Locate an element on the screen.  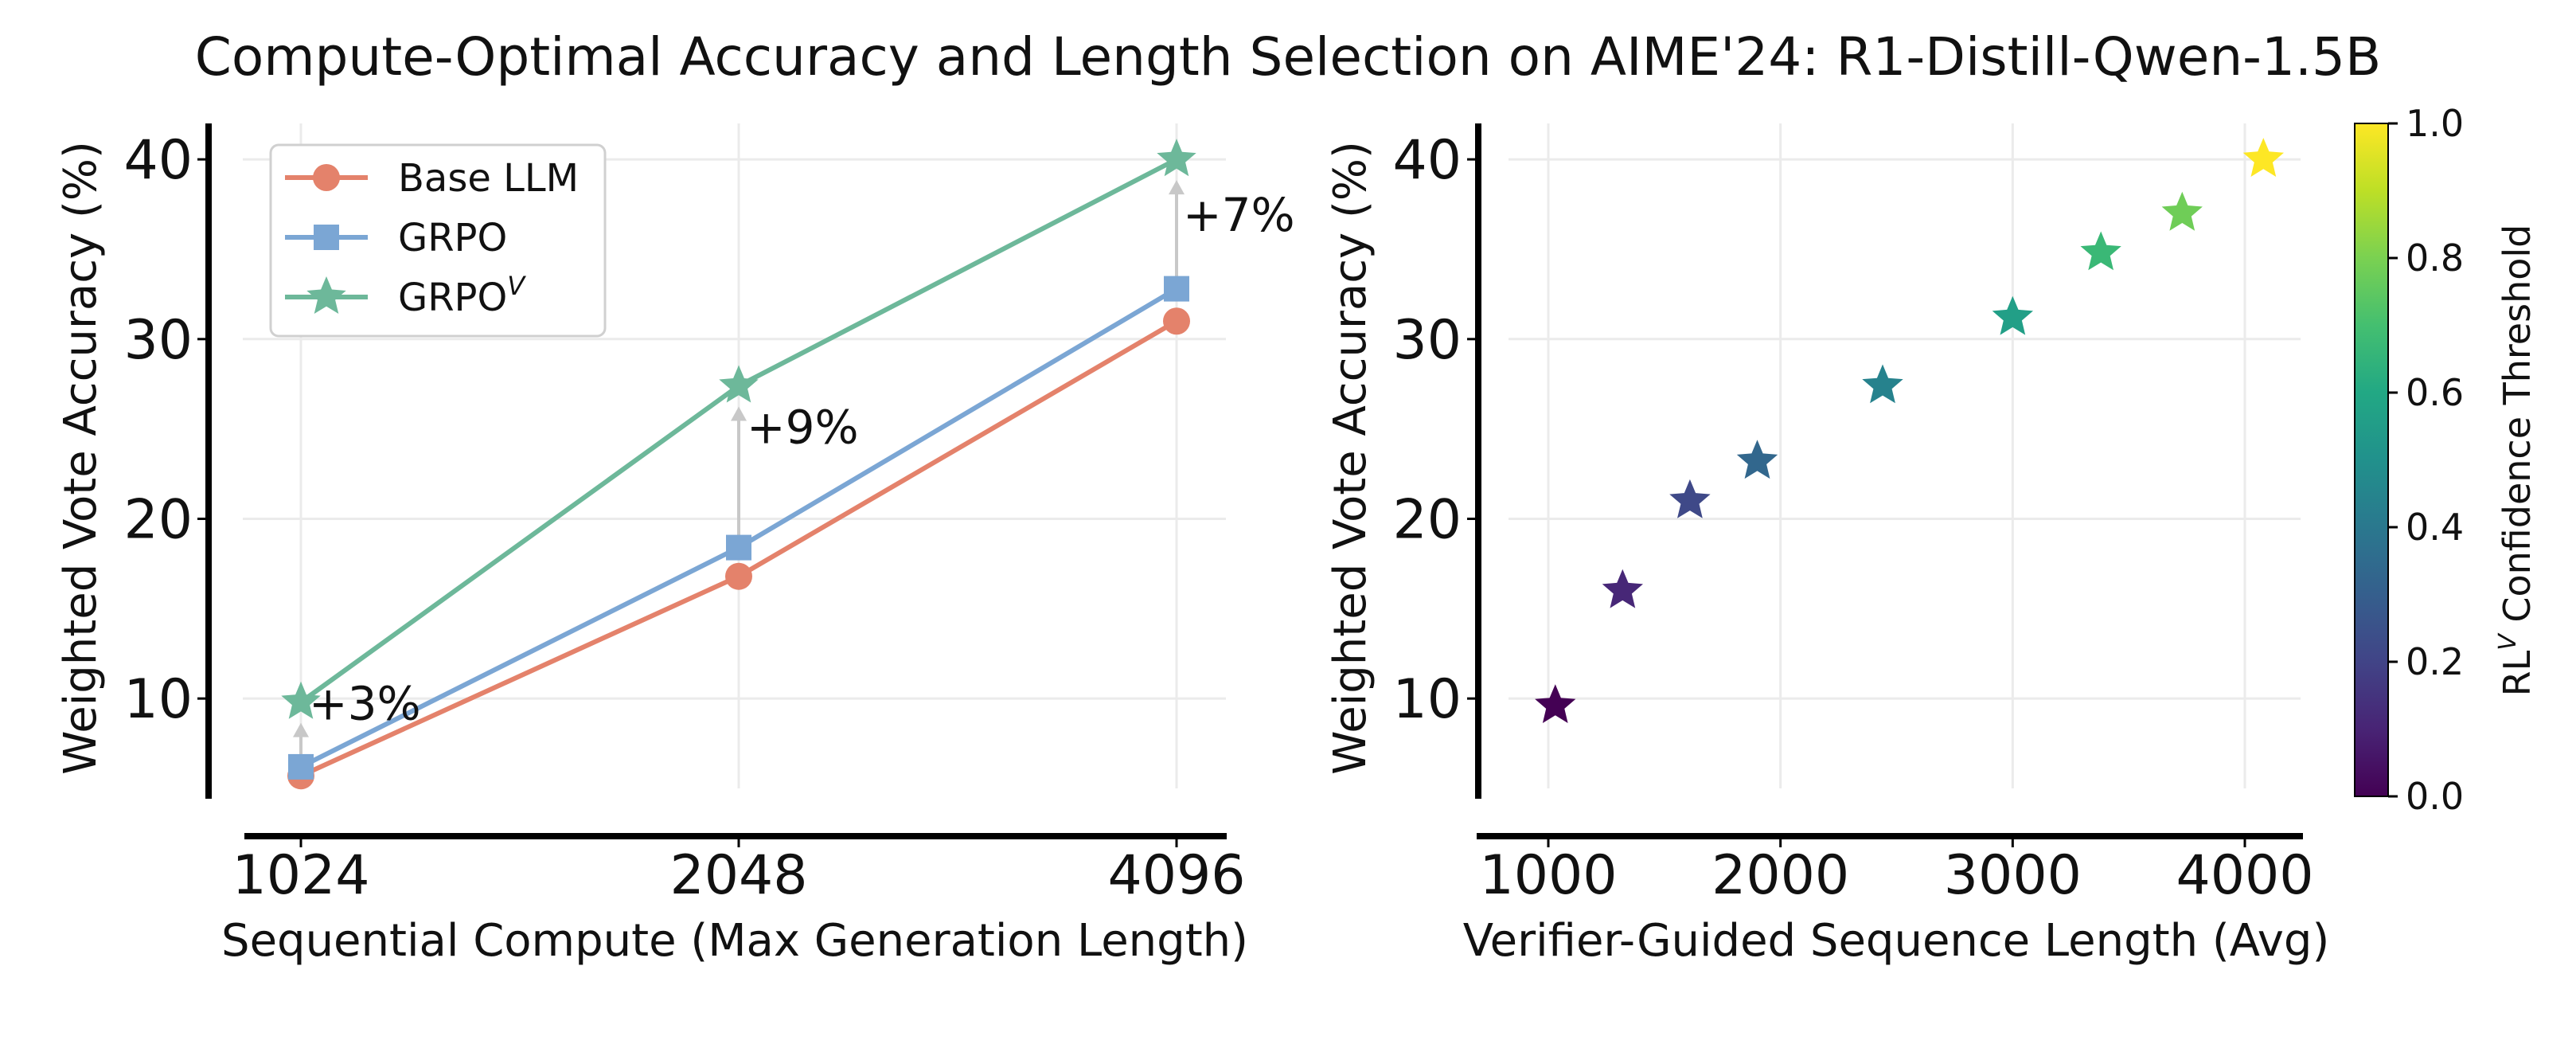
colorbar-label-superscript: V is located at coordinates (2508, 641).